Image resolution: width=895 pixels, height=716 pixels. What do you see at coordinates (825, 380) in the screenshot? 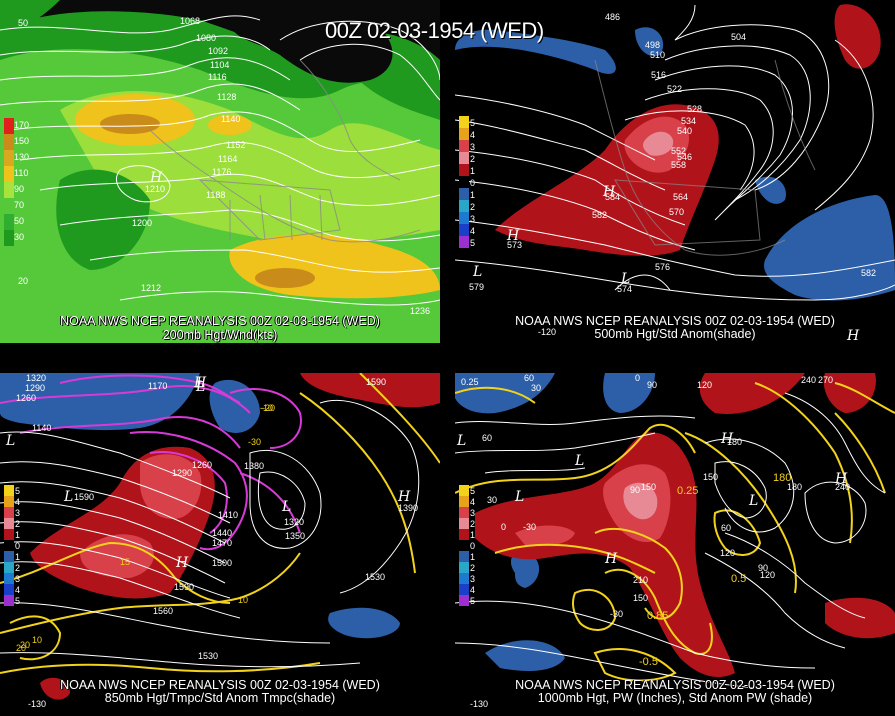
I see `svg-text: 270` at bounding box center [825, 380].